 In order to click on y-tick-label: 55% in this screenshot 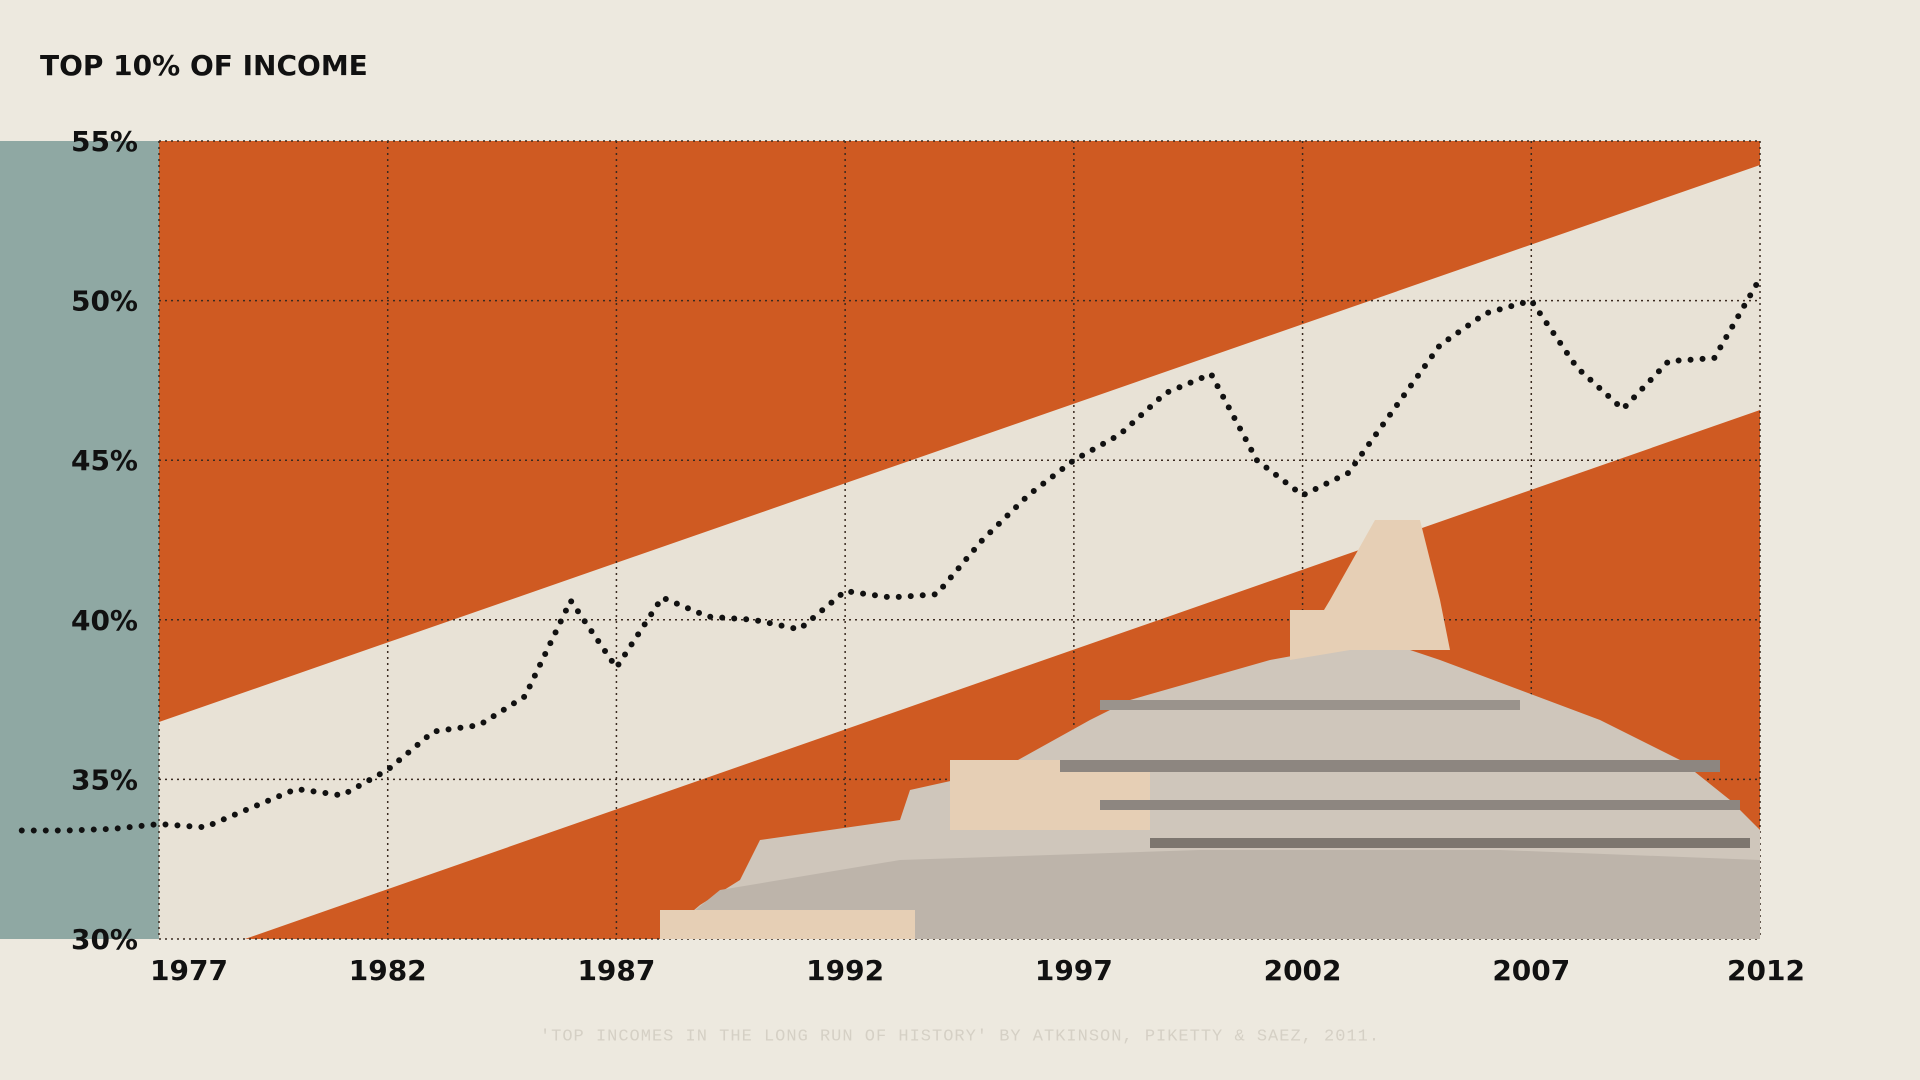, I will do `click(104, 141)`.